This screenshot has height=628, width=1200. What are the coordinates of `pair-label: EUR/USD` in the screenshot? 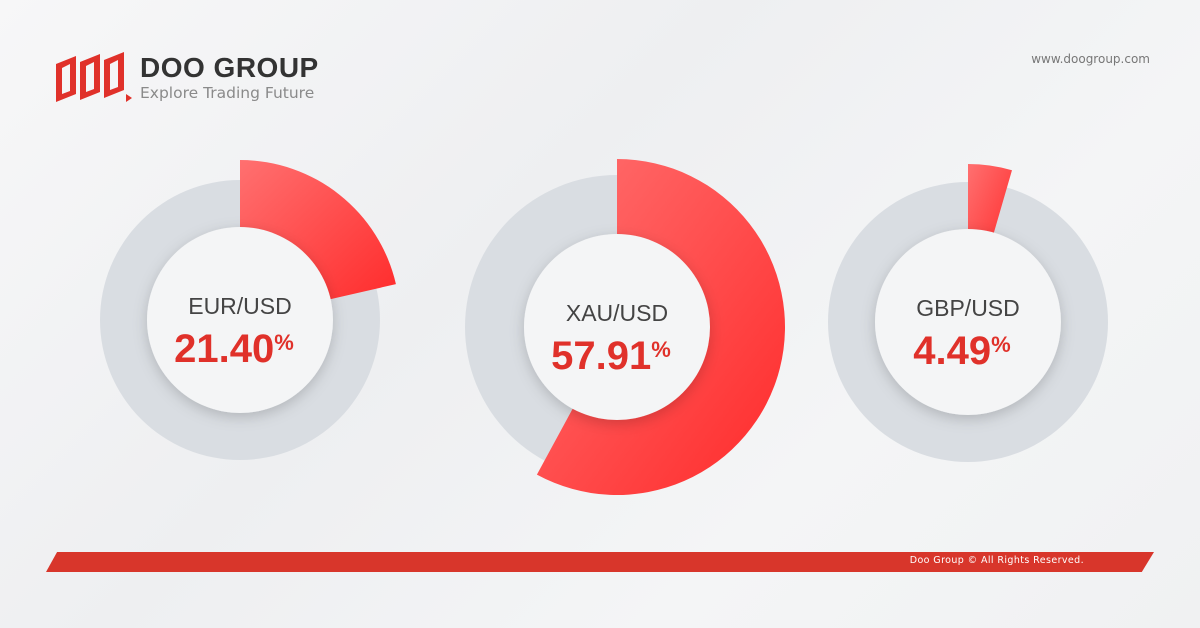 It's located at (240, 306).